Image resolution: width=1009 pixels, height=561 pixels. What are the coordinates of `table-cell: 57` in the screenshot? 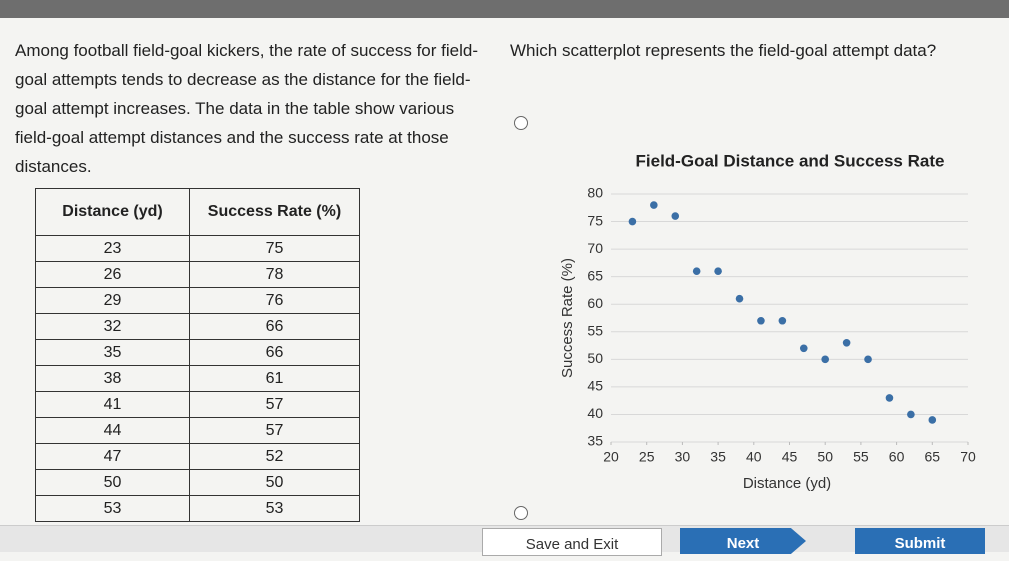 It's located at (274, 430).